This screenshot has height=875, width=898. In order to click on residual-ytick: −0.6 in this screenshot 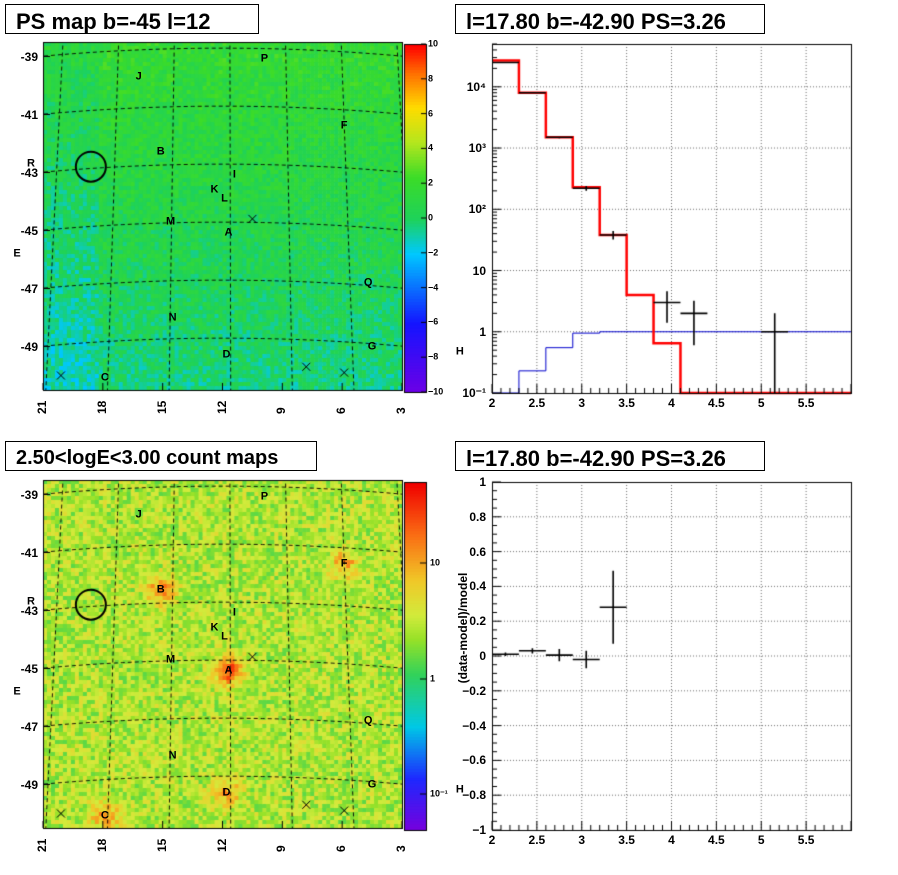, I will do `click(474, 760)`.